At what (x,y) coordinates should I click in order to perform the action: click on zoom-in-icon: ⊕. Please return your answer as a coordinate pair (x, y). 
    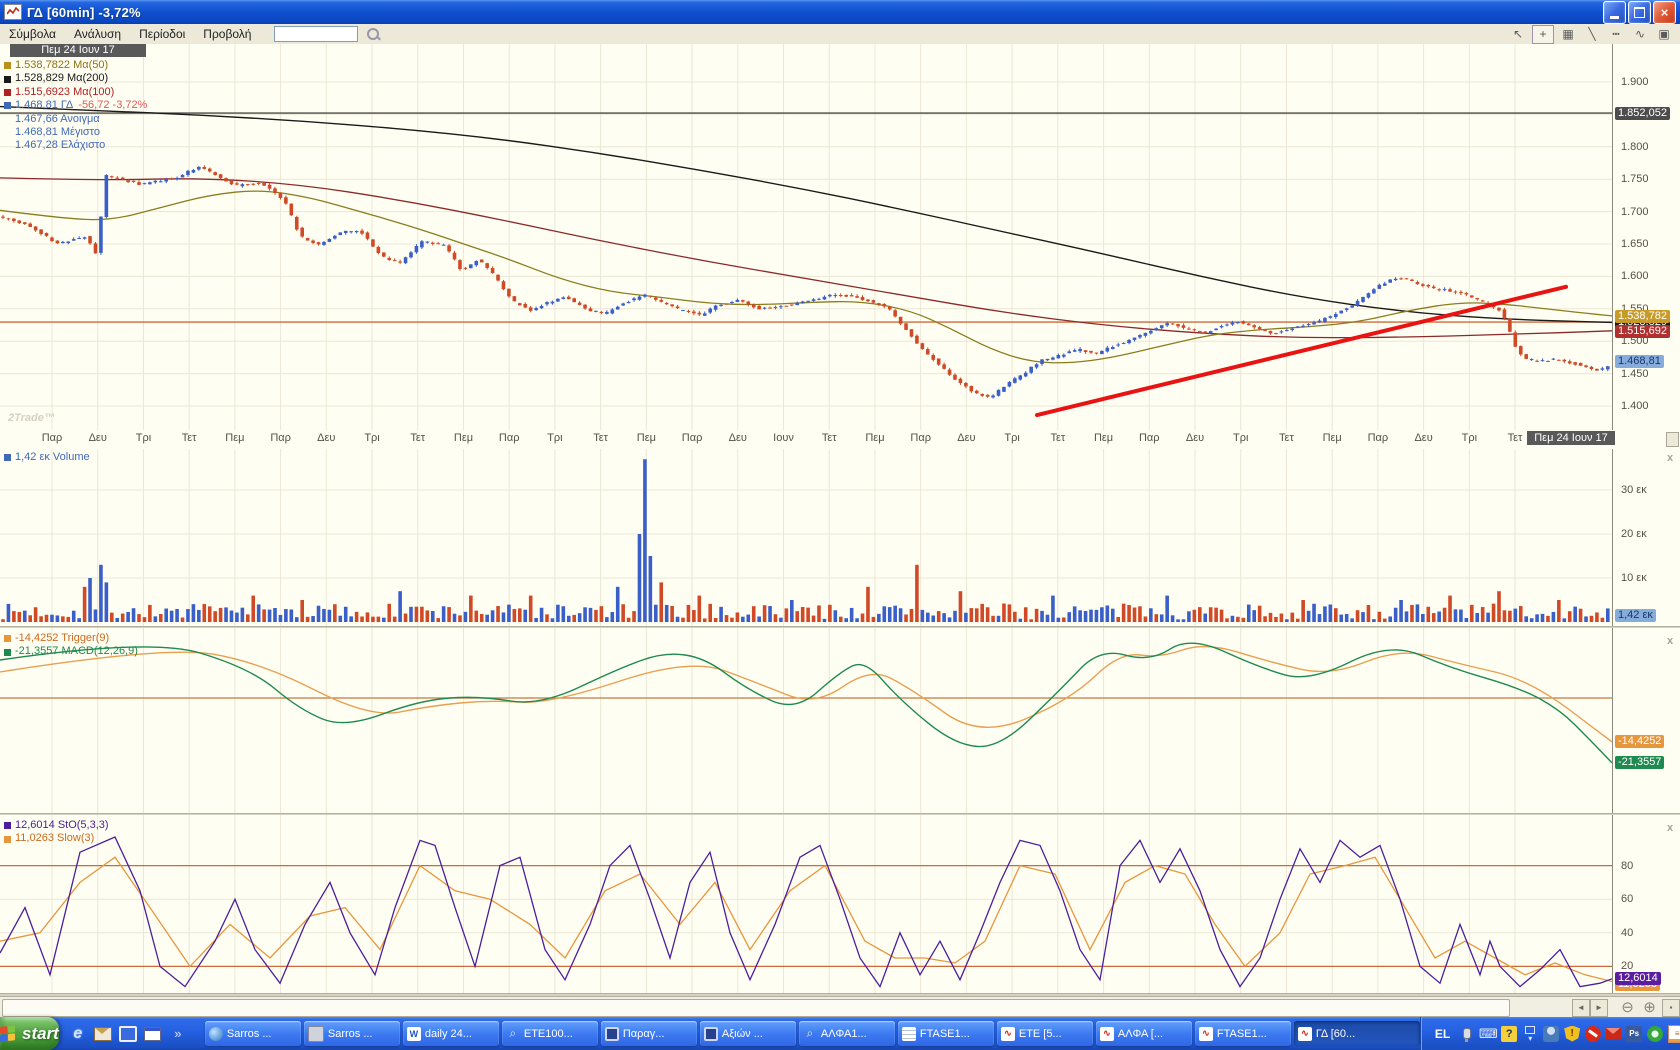
    Looking at the image, I should click on (1649, 1007).